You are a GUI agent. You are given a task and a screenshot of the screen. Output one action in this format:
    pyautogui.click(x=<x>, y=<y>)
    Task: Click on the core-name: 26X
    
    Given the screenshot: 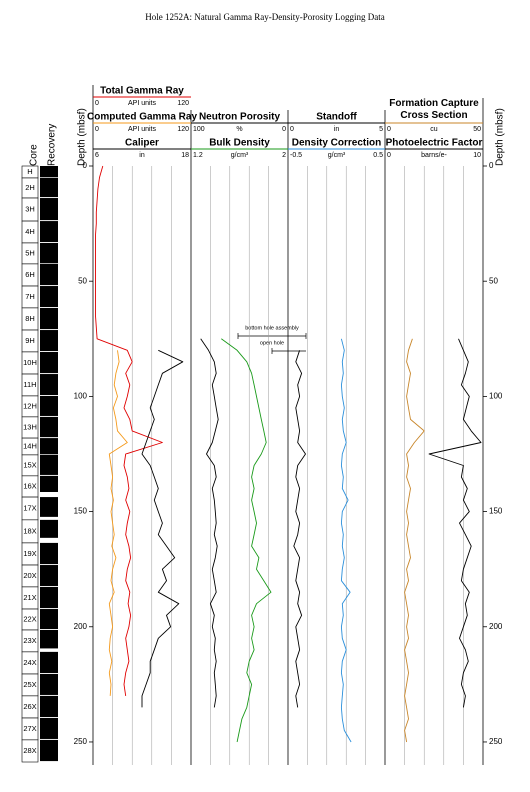 What is the action you would take?
    pyautogui.click(x=29, y=706)
    